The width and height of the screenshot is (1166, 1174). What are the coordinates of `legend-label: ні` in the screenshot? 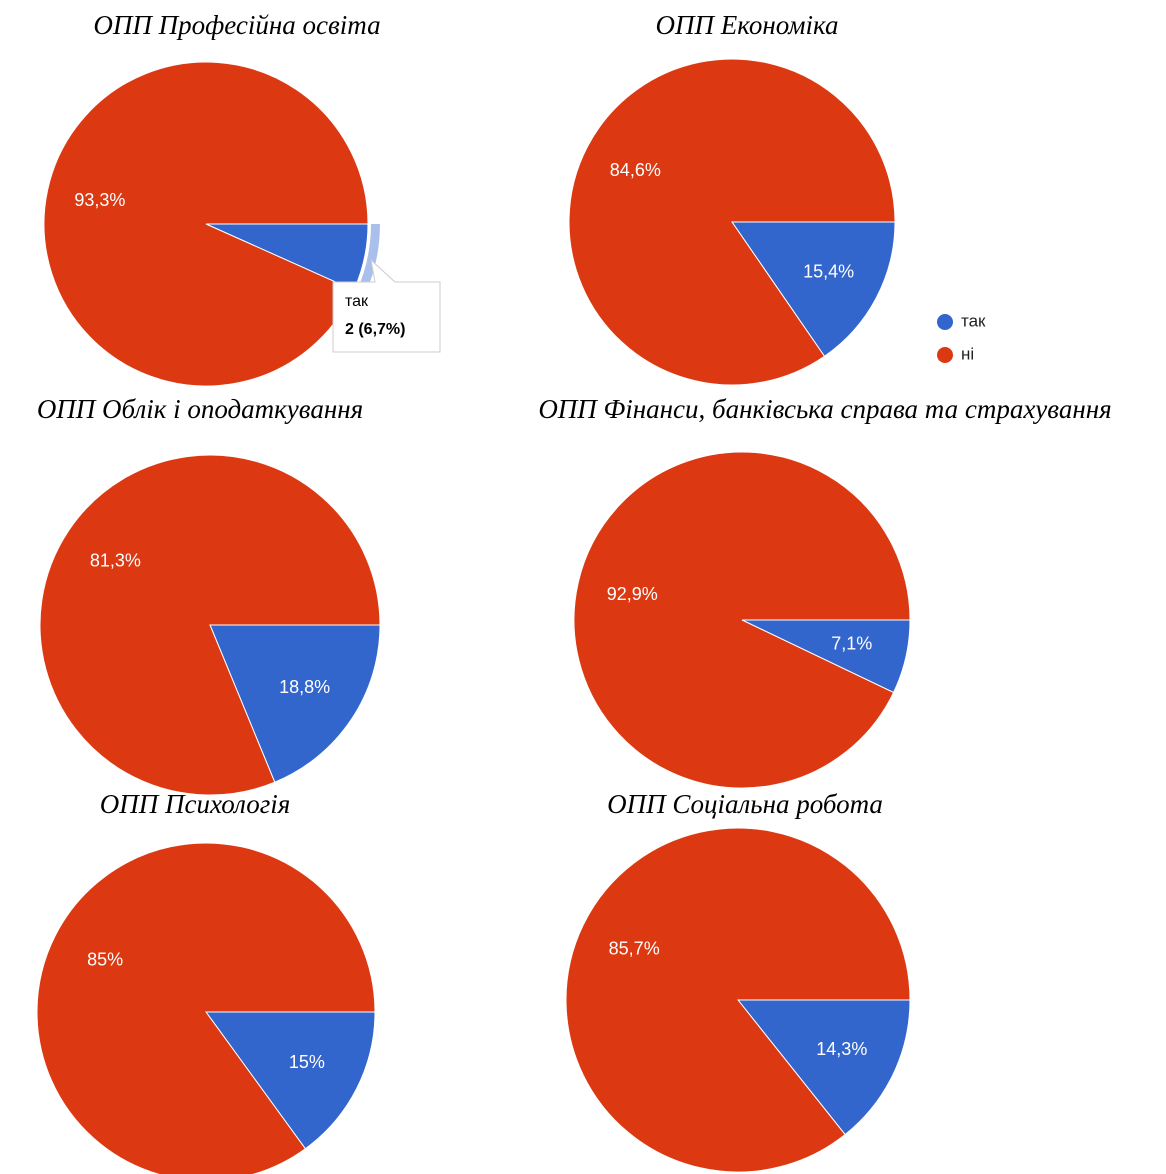 It's located at (967, 353).